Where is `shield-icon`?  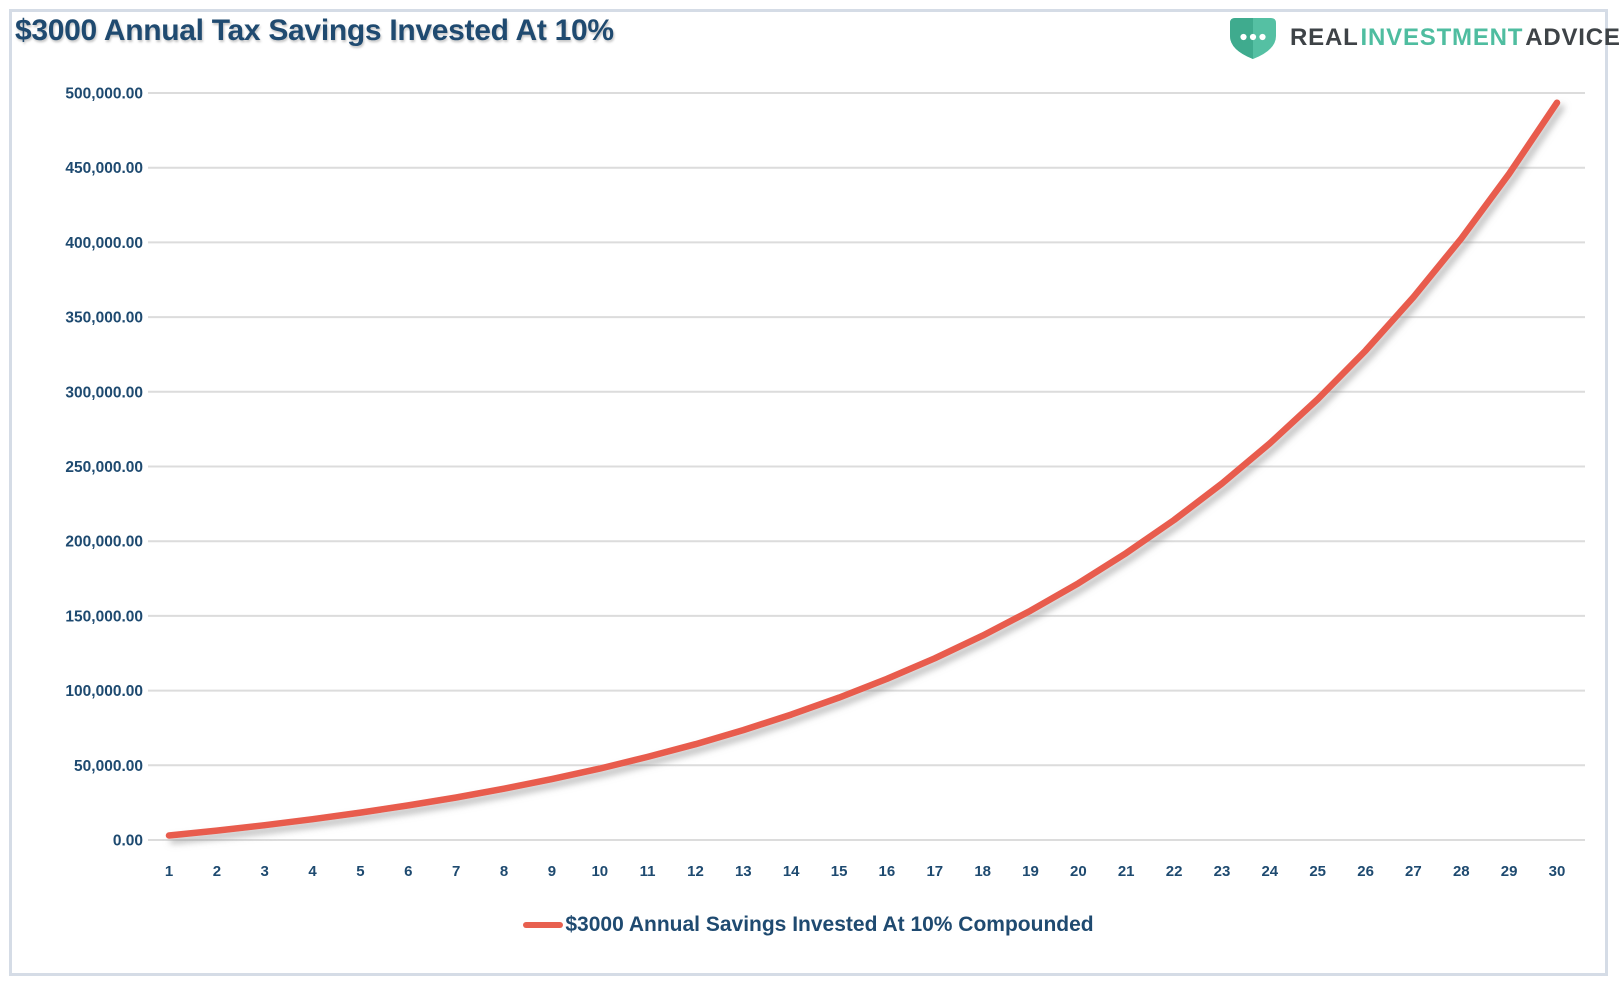 shield-icon is located at coordinates (1253, 38).